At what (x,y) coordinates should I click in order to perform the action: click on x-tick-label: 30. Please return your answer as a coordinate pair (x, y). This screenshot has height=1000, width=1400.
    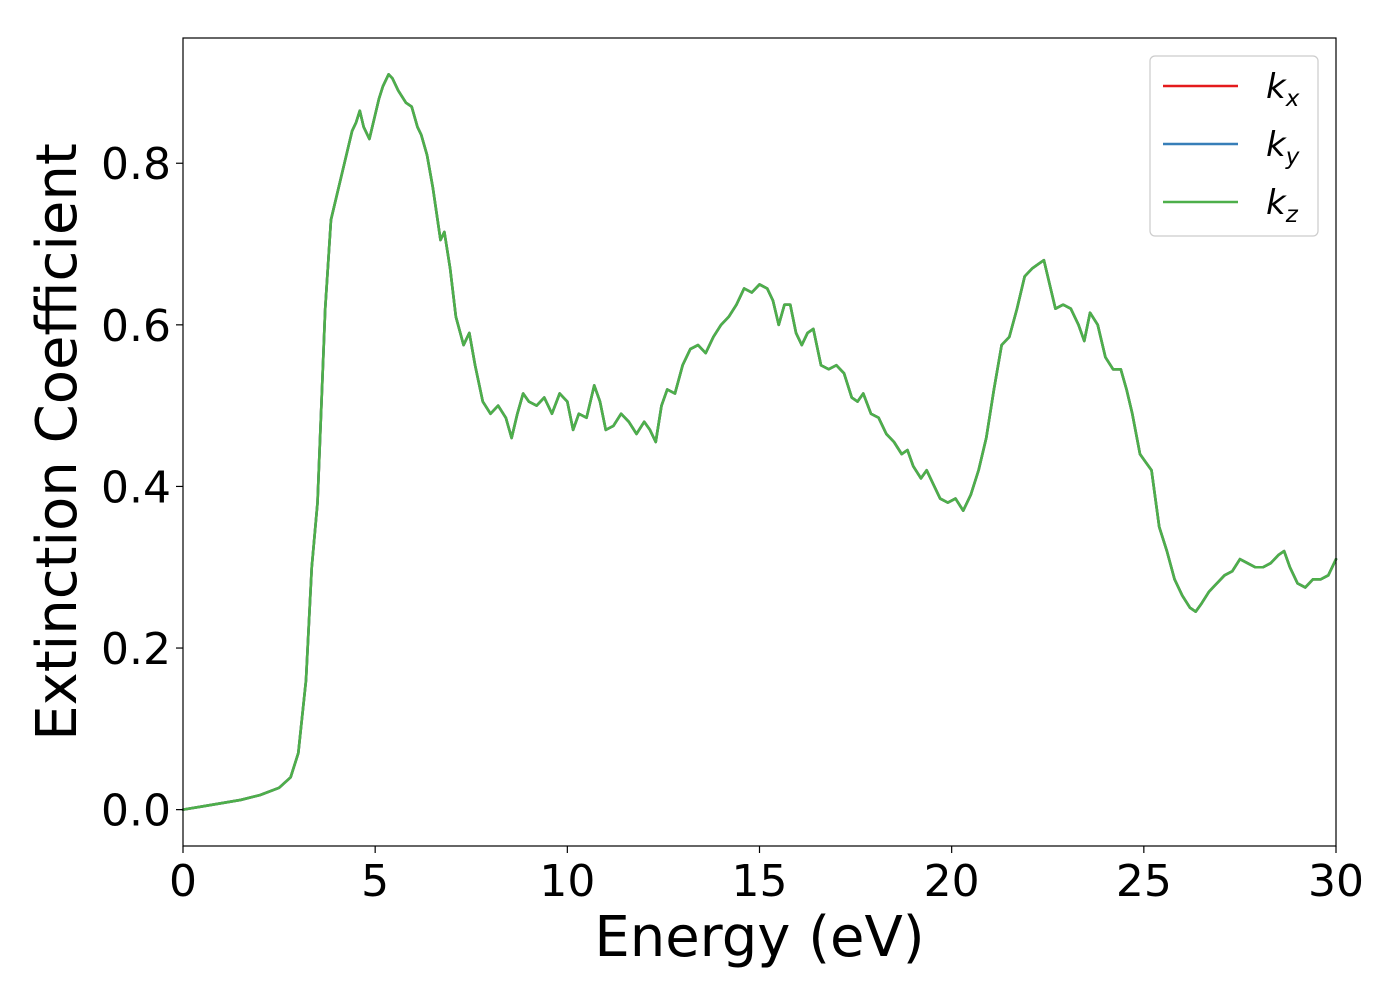
    Looking at the image, I should click on (1336, 881).